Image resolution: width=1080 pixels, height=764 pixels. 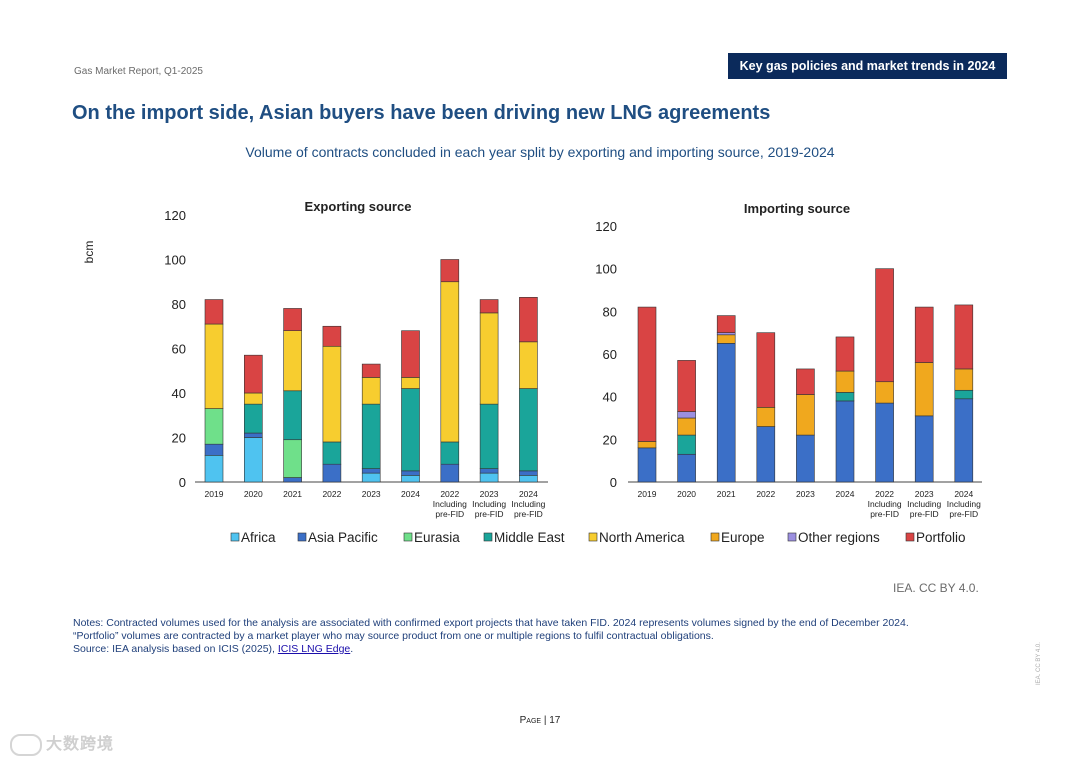 What do you see at coordinates (182, 482) in the screenshot?
I see `y-tick-label: 0` at bounding box center [182, 482].